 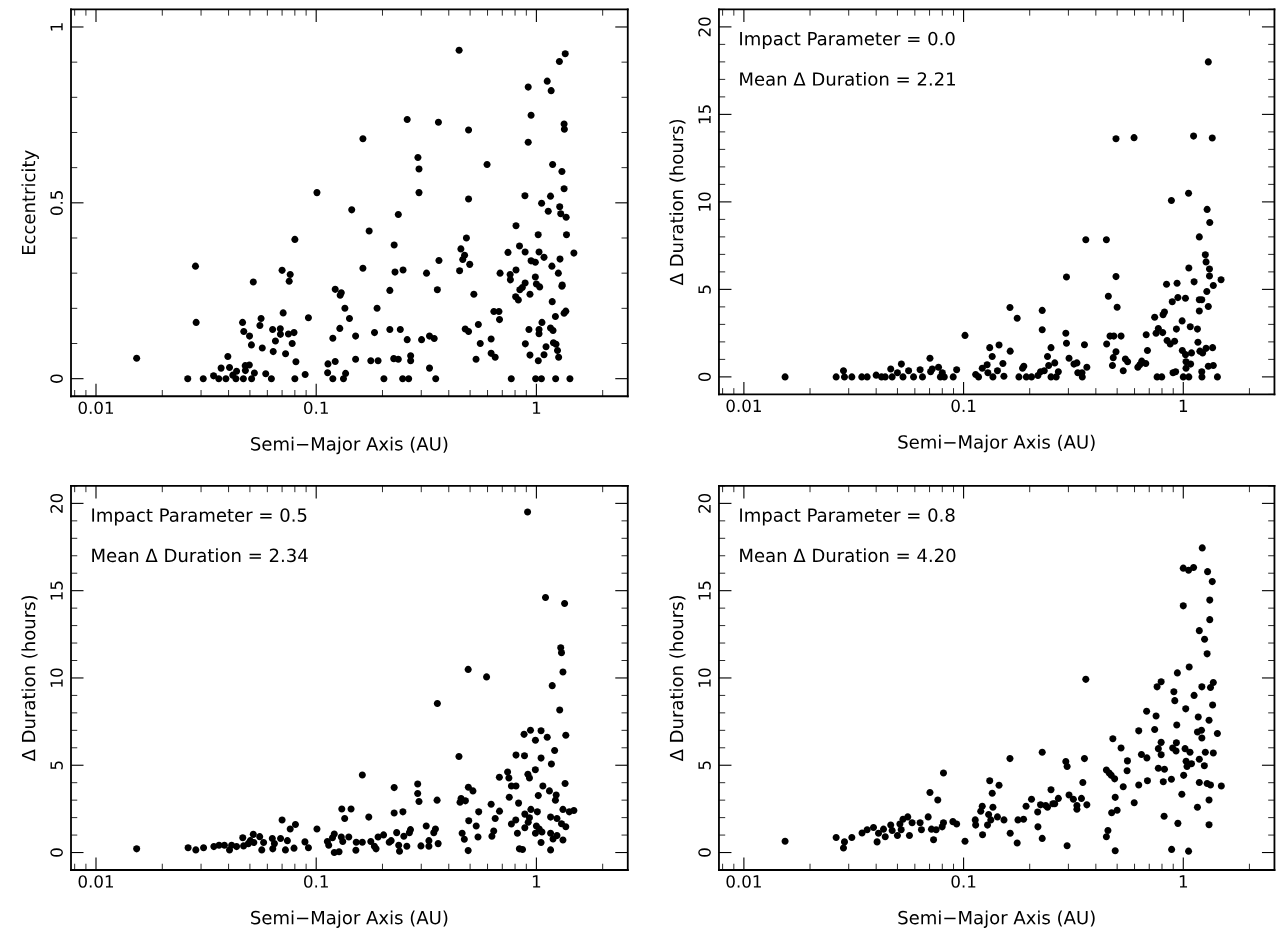 What do you see at coordinates (200, 555) in the screenshot?
I see `annotation: Mean Δ Duration = 2.34` at bounding box center [200, 555].